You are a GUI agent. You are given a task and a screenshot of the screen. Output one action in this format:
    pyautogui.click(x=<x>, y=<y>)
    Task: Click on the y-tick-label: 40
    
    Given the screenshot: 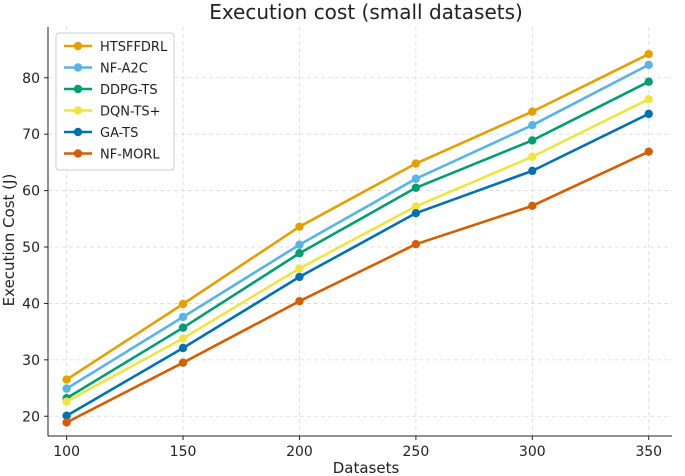 What is the action you would take?
    pyautogui.click(x=31, y=304)
    